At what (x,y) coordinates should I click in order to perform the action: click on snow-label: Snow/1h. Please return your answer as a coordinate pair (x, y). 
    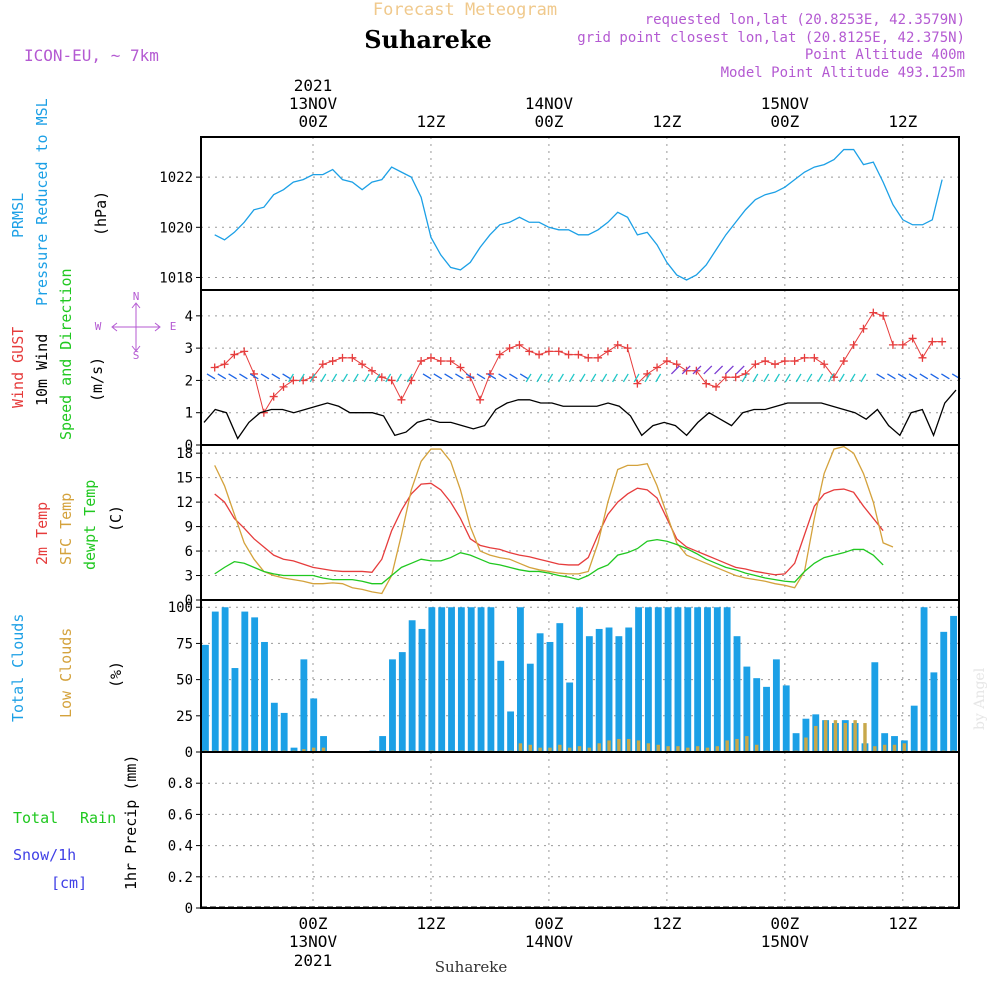
    Looking at the image, I should click on (44, 855).